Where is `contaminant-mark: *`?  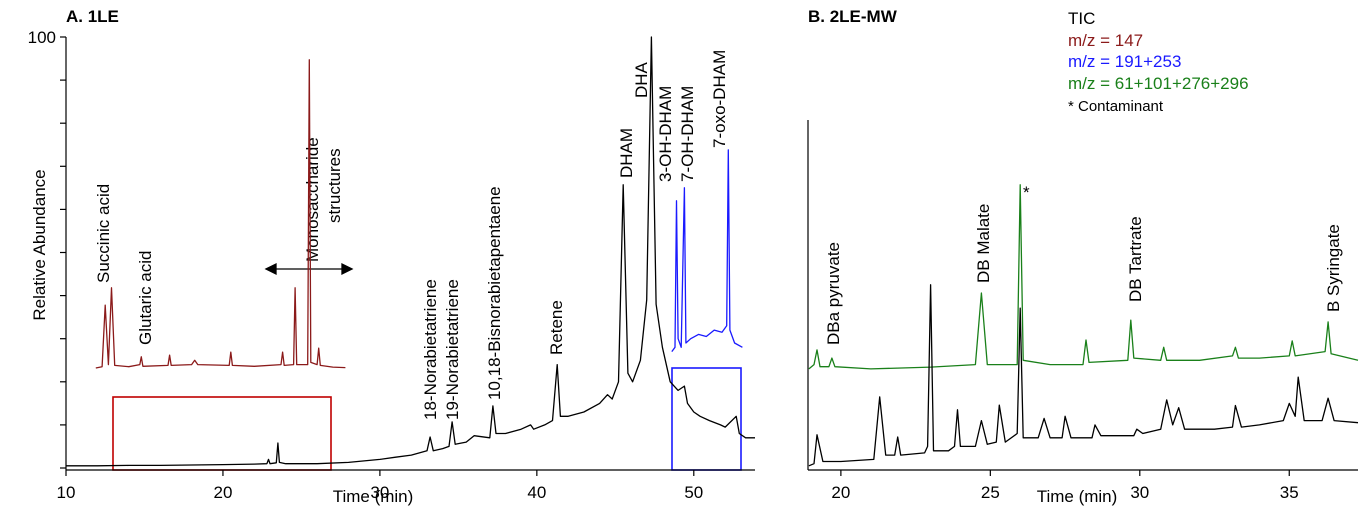 contaminant-mark: * is located at coordinates (1026, 192).